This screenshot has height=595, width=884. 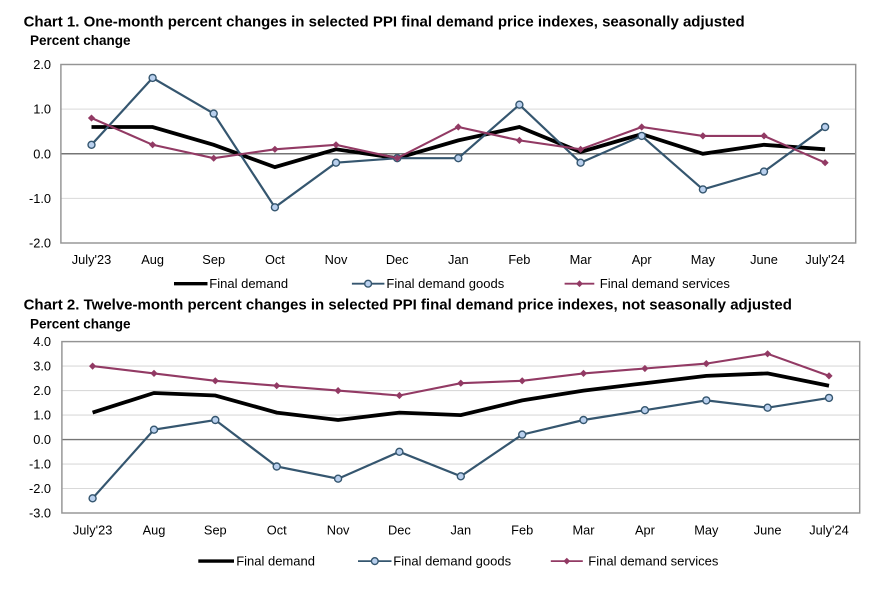 What do you see at coordinates (42, 341) in the screenshot?
I see `svg-text: 4.0` at bounding box center [42, 341].